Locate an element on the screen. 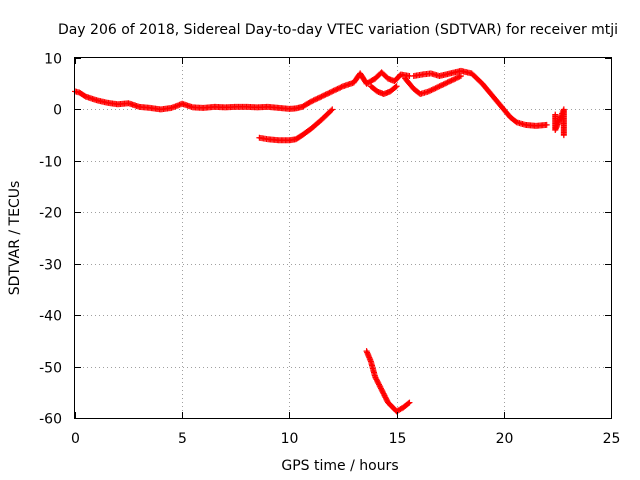  y-tick-label: -60 is located at coordinates (50, 420).